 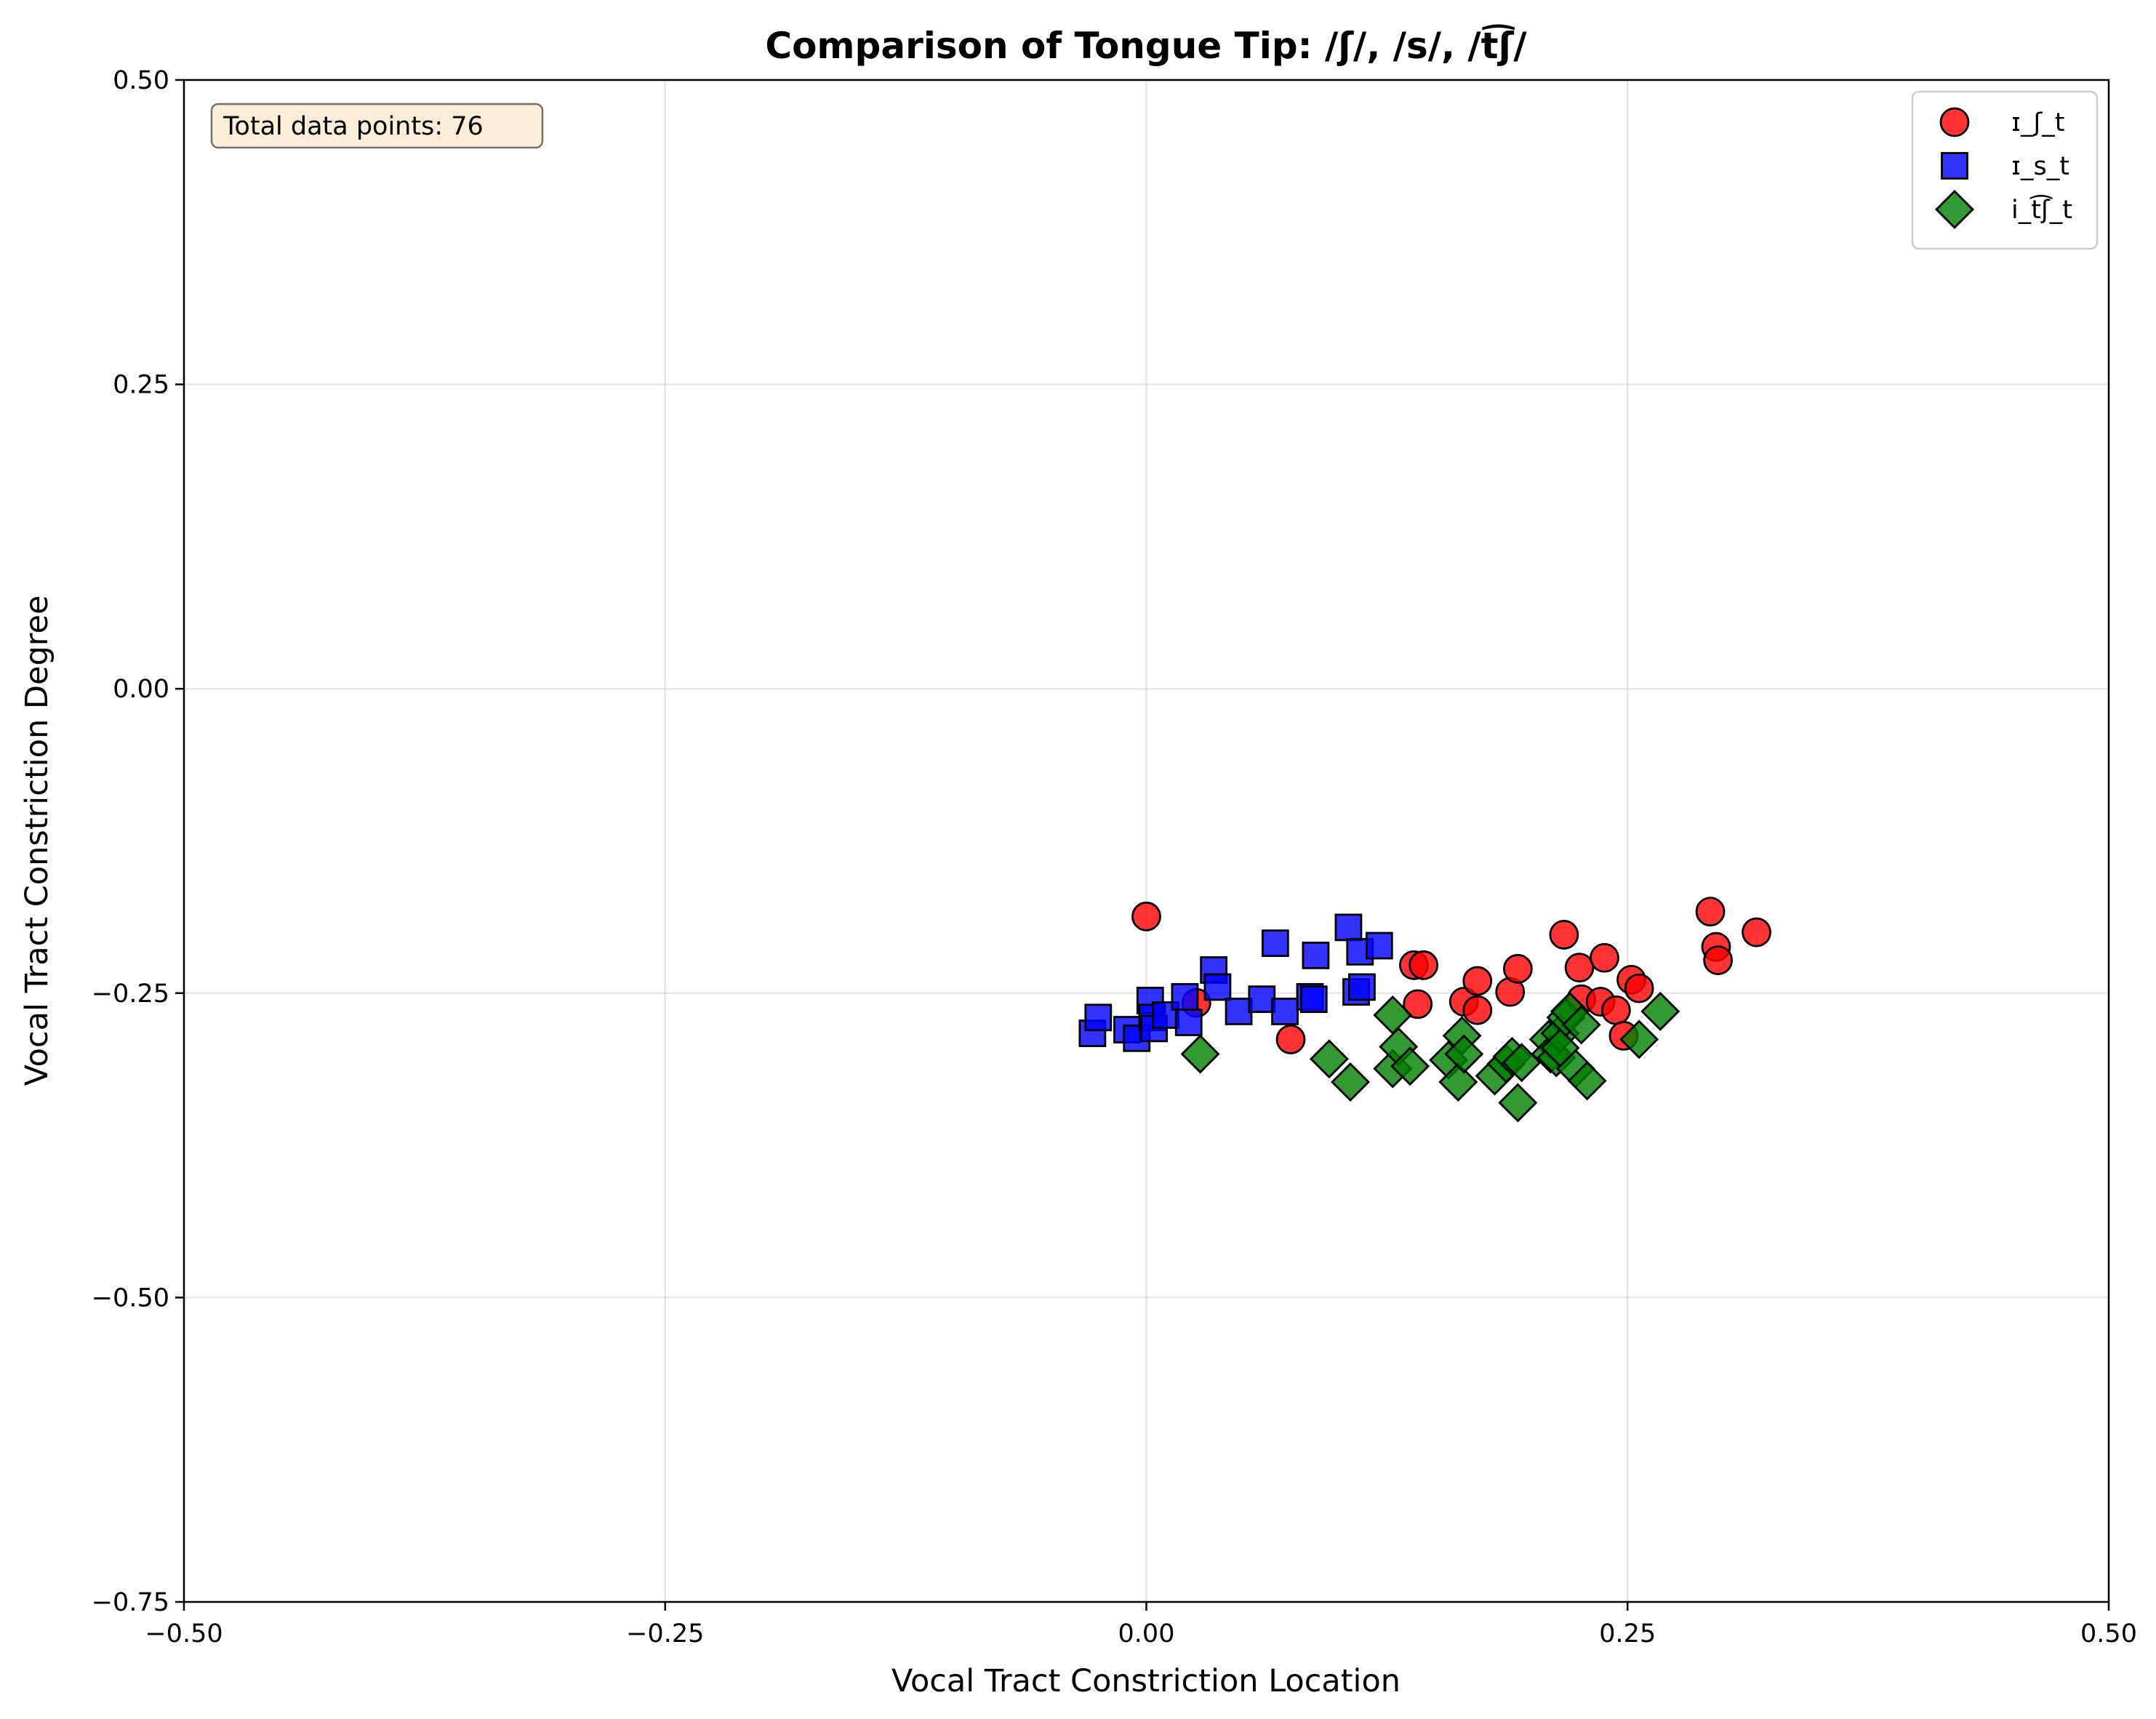 I want to click on series-diamond, so click(x=1430, y=1057).